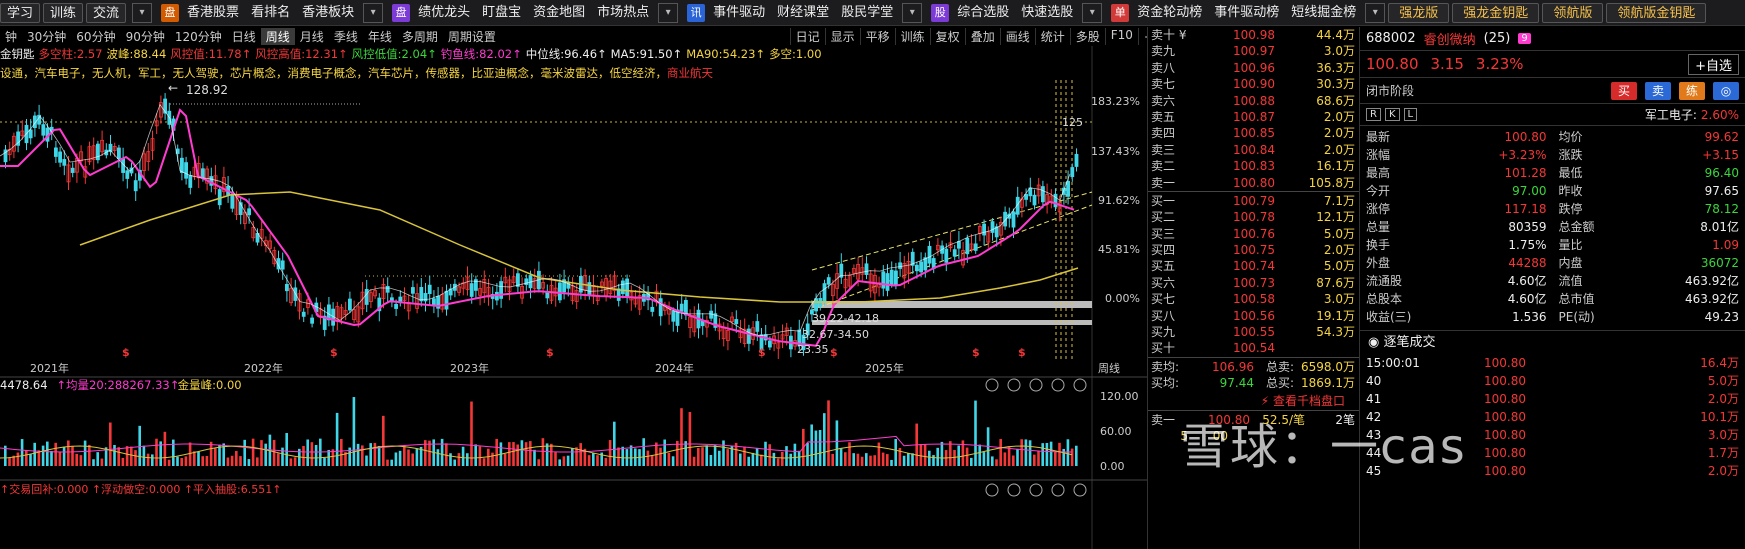 Image resolution: width=1745 pixels, height=549 pixels. I want to click on ask-row: 卖六 100.88 68.6万, so click(1253, 101).